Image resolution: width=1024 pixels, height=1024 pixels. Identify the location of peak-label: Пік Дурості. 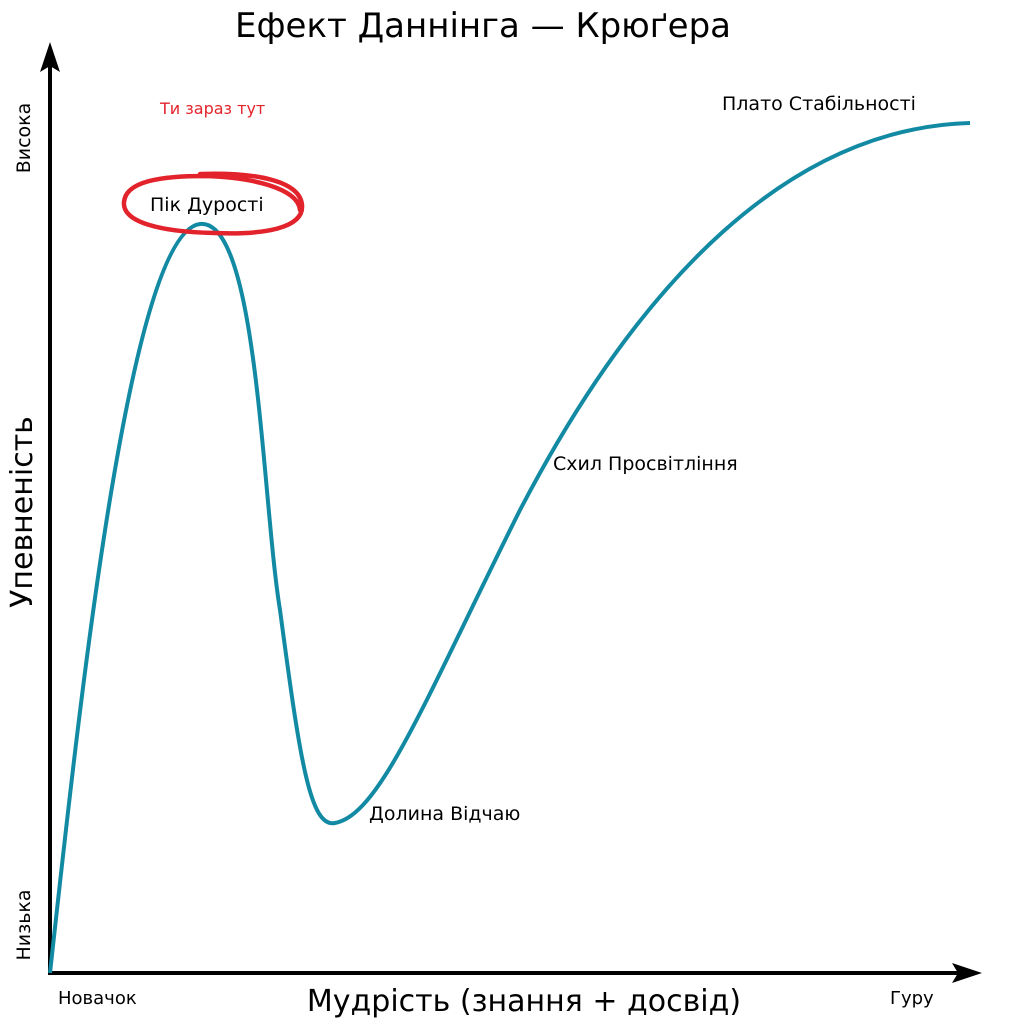
(207, 205).